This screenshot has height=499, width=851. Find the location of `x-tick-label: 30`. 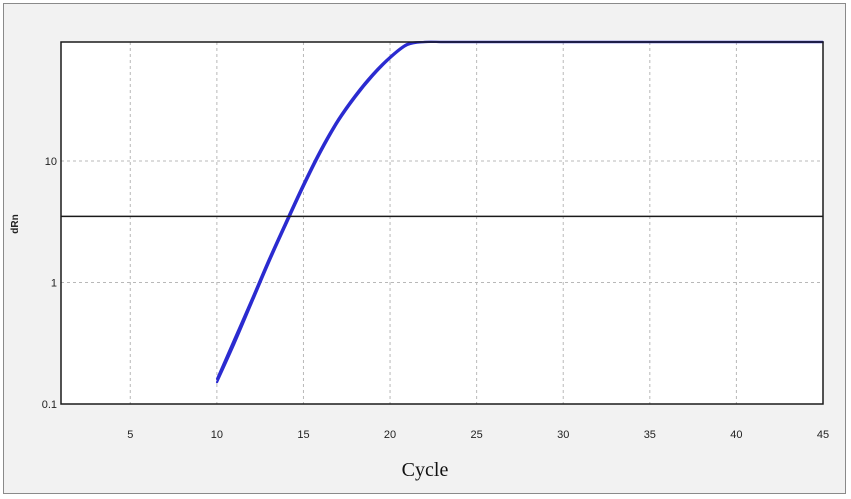

x-tick-label: 30 is located at coordinates (563, 435).